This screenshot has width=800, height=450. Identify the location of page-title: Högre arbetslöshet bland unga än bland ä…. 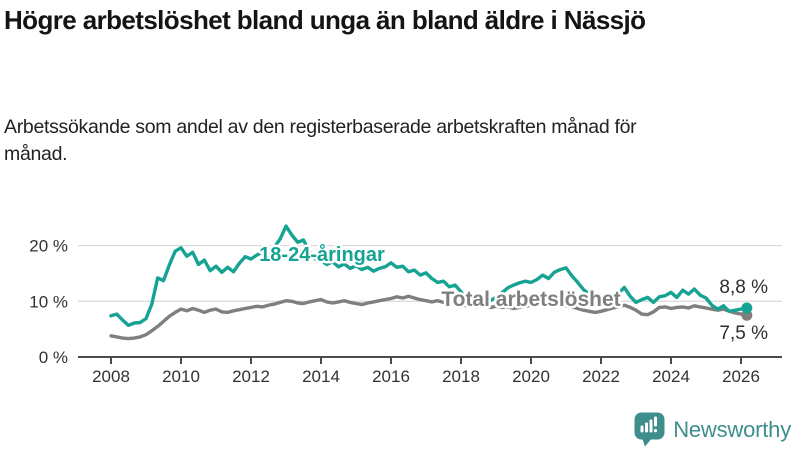
(325, 20).